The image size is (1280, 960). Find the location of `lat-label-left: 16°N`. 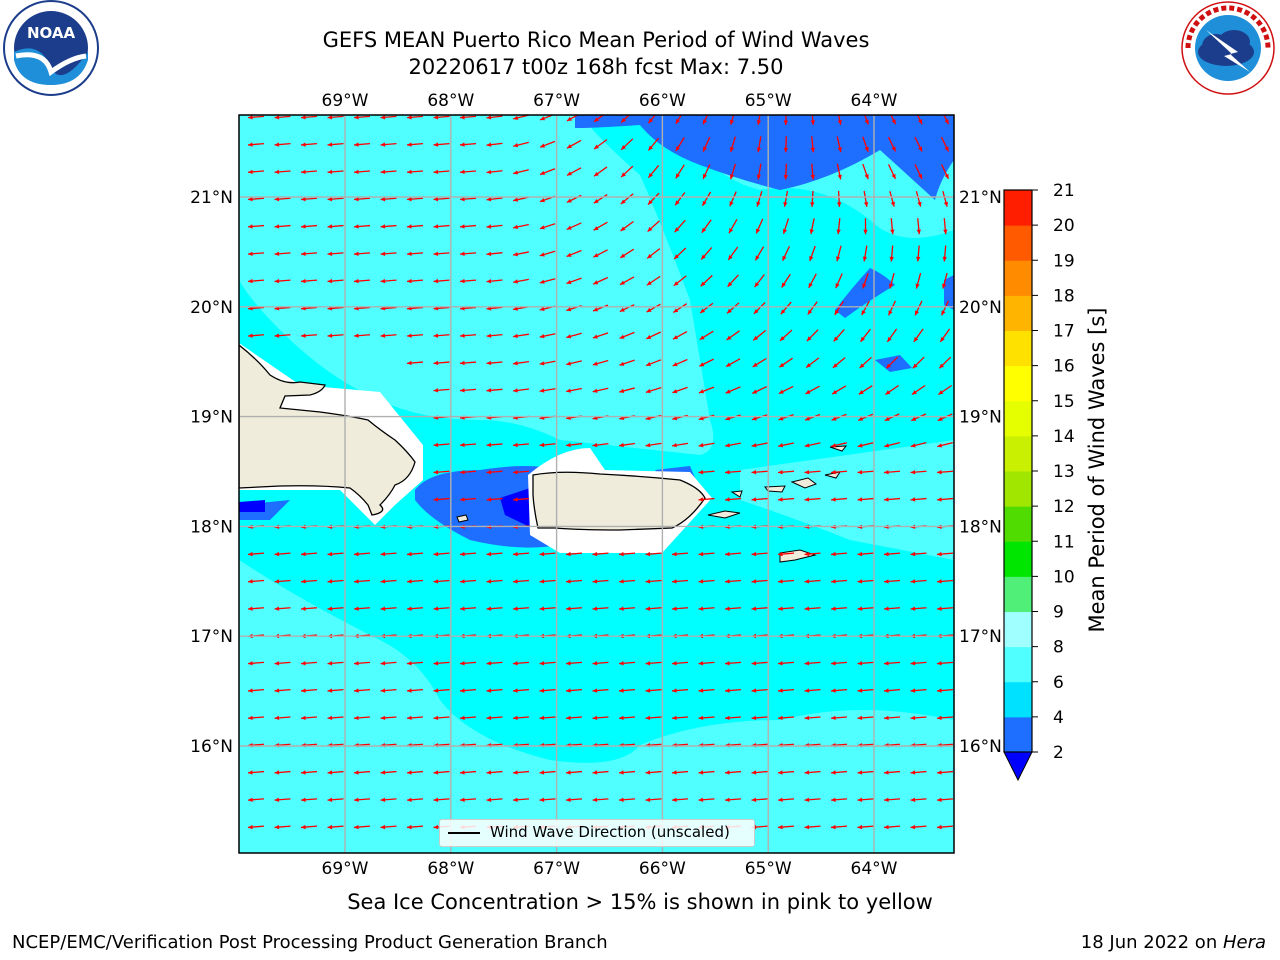

lat-label-left: 16°N is located at coordinates (211, 747).